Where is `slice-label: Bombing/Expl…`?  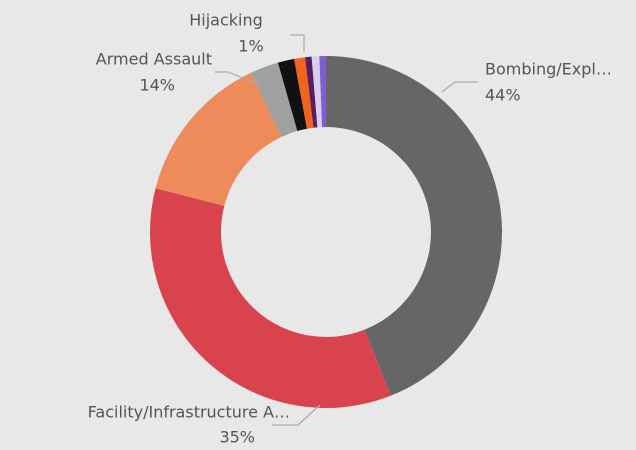
slice-label: Bombing/Expl… is located at coordinates (548, 69).